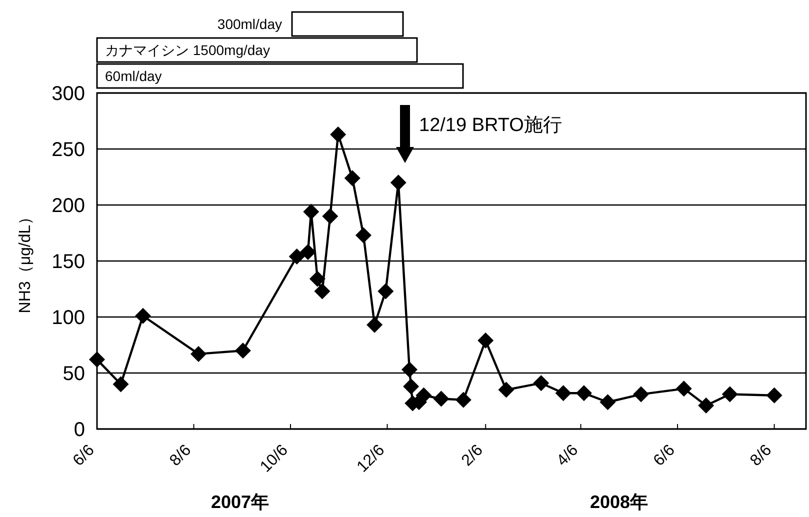 The height and width of the screenshot is (517, 809). What do you see at coordinates (68, 94) in the screenshot?
I see `y-tick-label: 300` at bounding box center [68, 94].